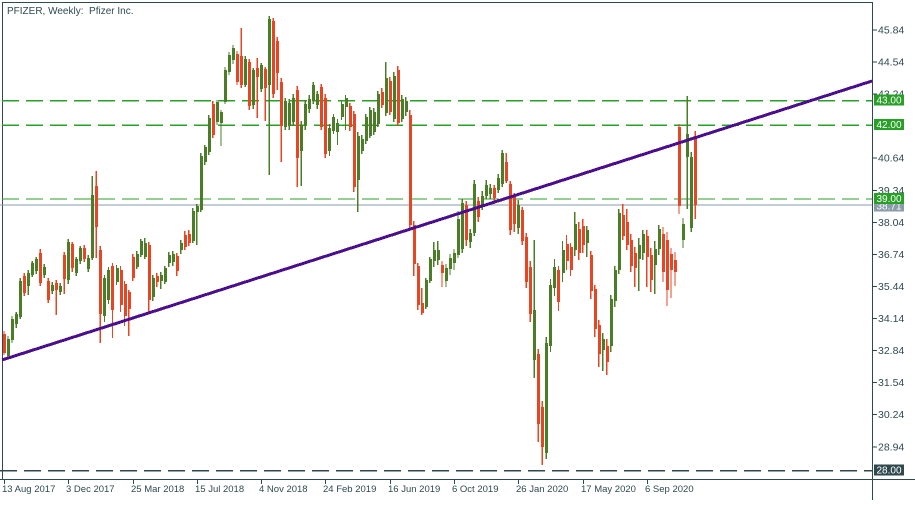 This screenshot has width=915, height=505. What do you see at coordinates (888, 101) in the screenshot?
I see `svg-text: 43.00` at bounding box center [888, 101].